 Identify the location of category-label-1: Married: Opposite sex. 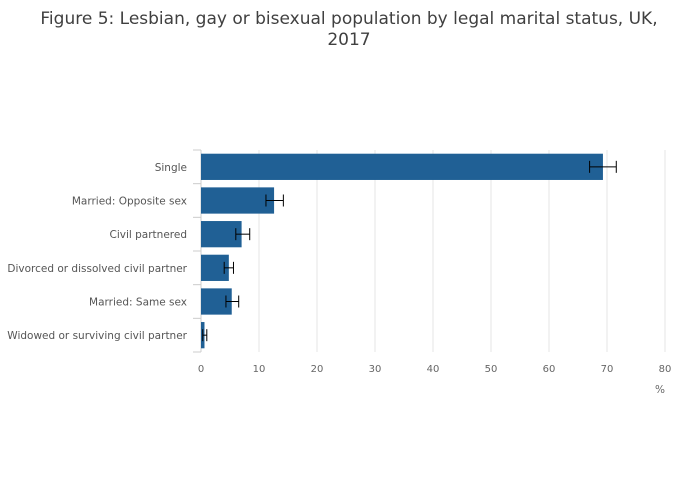
(129, 202).